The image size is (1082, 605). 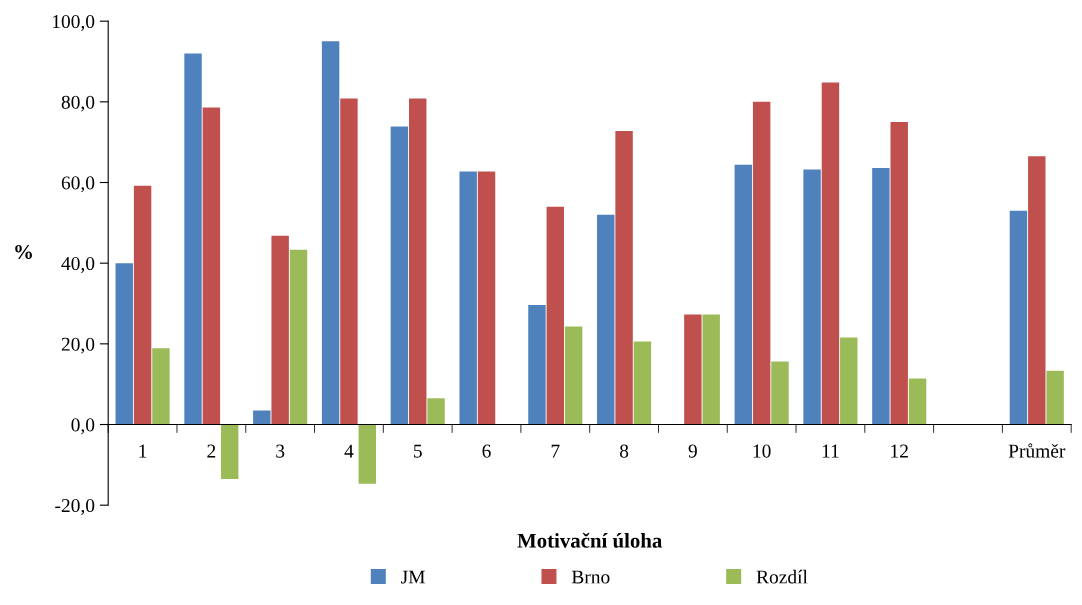 I want to click on y-tick-label: 0,0, so click(x=83, y=426).